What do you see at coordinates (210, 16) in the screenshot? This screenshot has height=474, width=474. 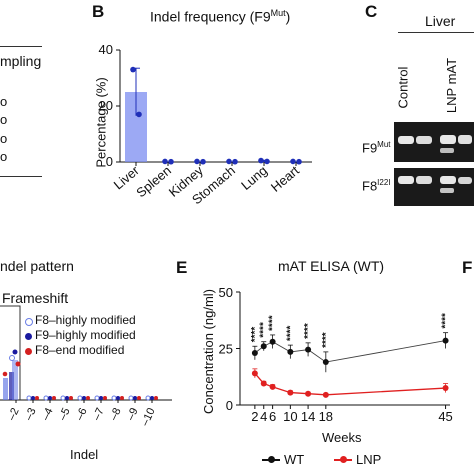 I see `panel-b-title-main: Indel frequency (F9` at bounding box center [210, 16].